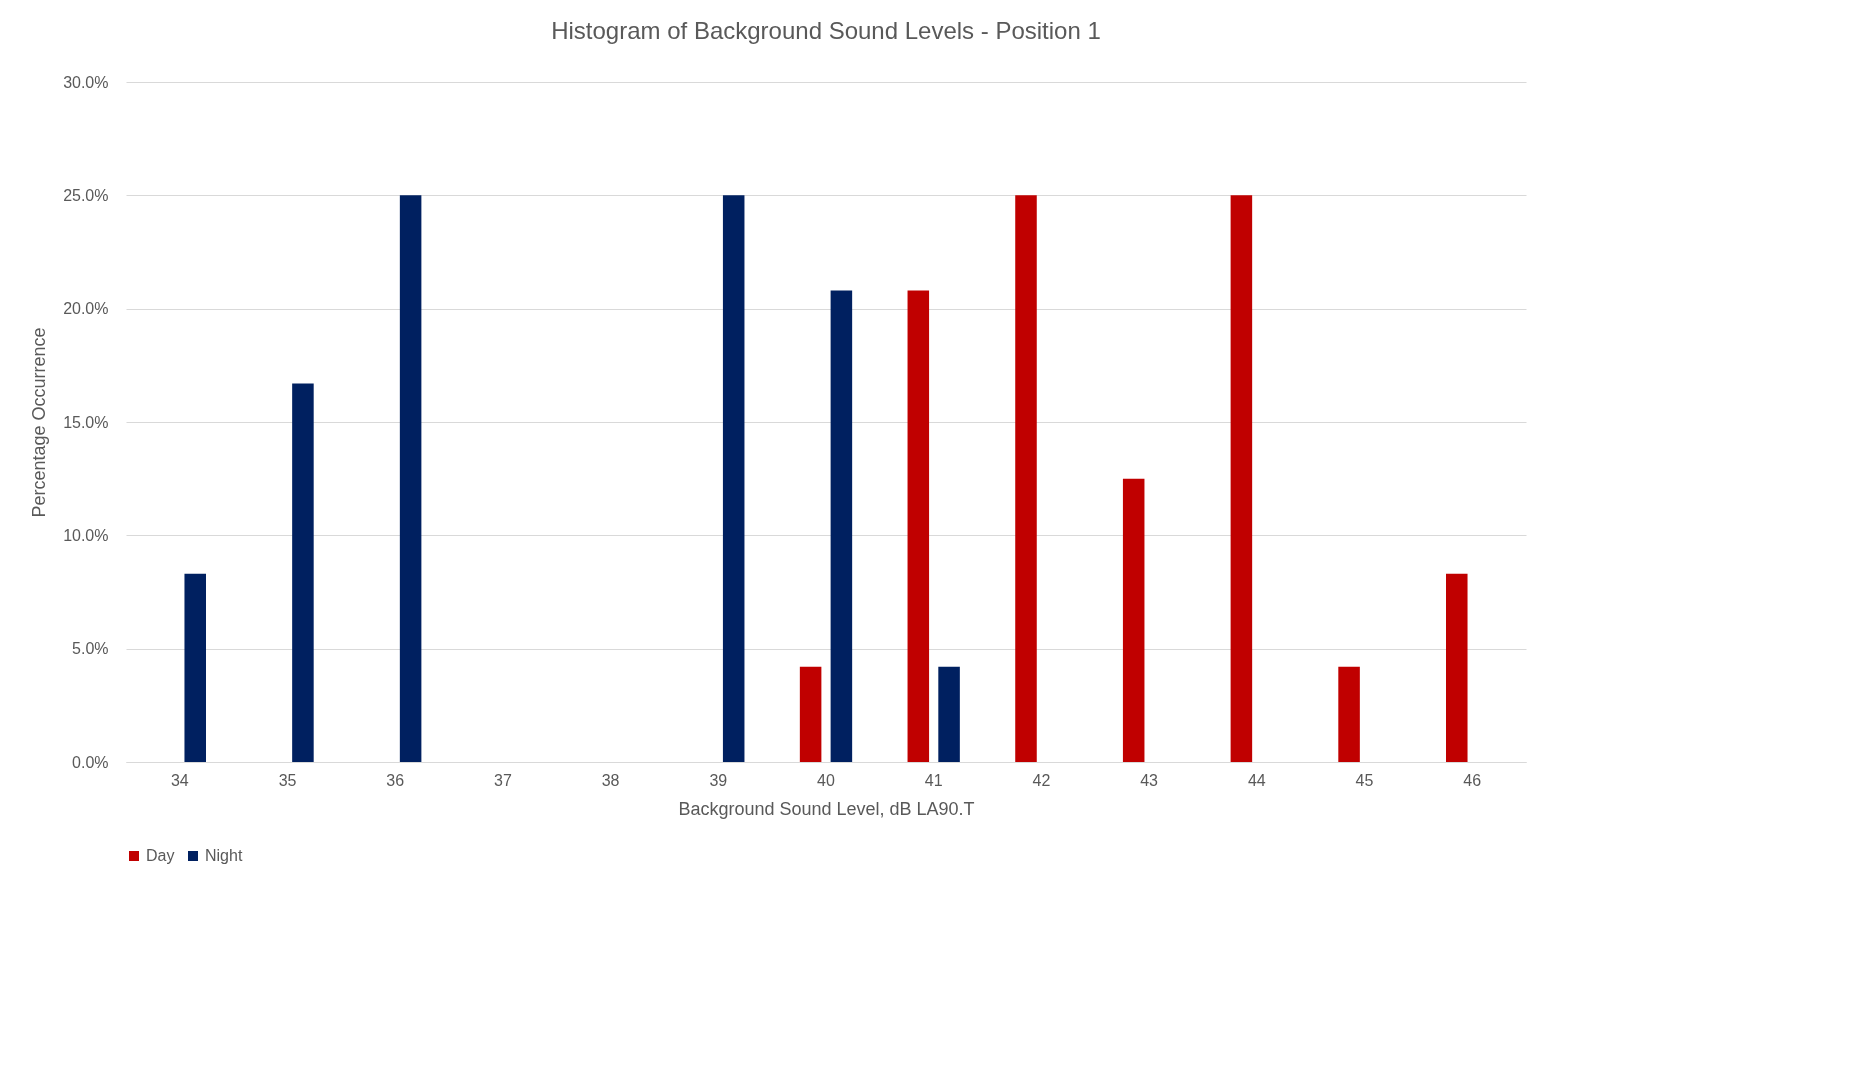 The height and width of the screenshot is (1091, 1868). I want to click on x-tick-label: 40, so click(826, 780).